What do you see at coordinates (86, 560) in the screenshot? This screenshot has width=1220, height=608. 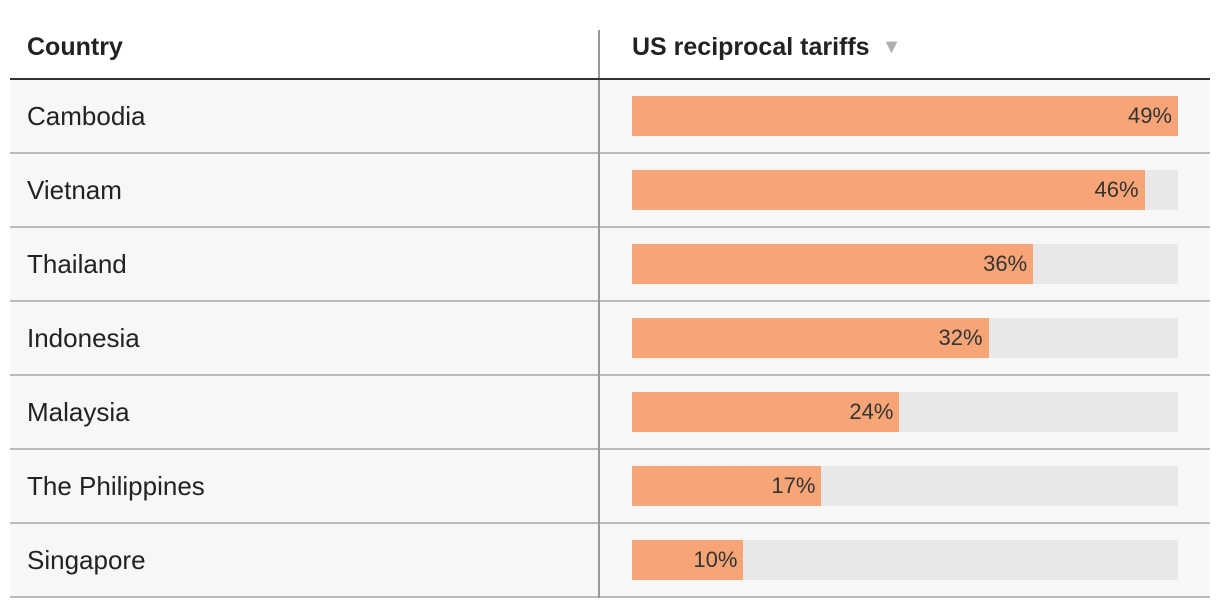 I see `country-name: Singapore` at bounding box center [86, 560].